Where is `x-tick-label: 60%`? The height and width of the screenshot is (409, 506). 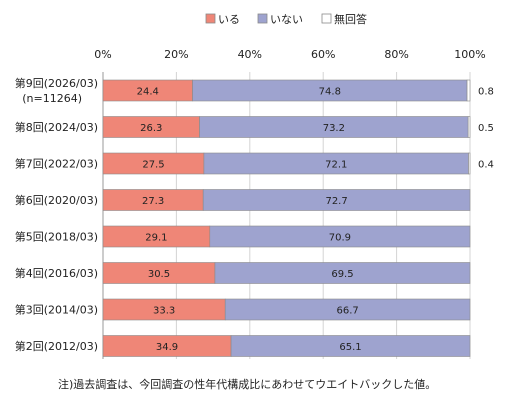
x-tick-label: 60% is located at coordinates (323, 54).